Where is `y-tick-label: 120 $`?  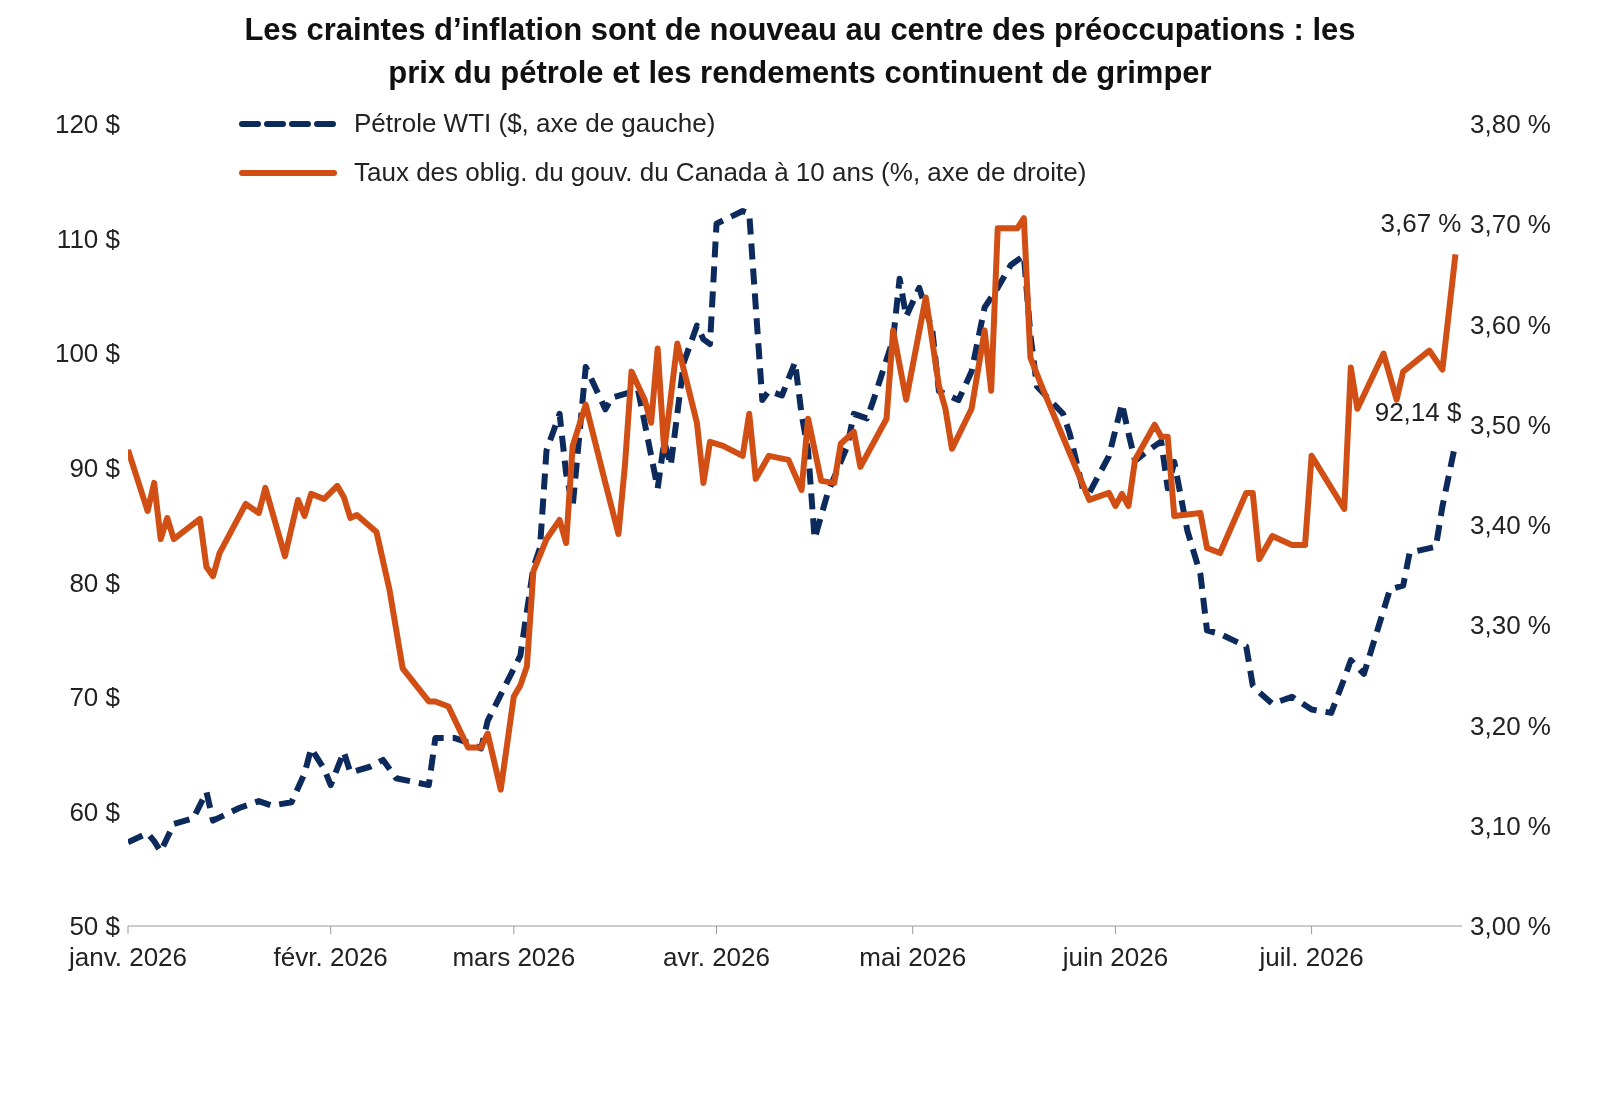
y-tick-label: 120 $ is located at coordinates (87, 124).